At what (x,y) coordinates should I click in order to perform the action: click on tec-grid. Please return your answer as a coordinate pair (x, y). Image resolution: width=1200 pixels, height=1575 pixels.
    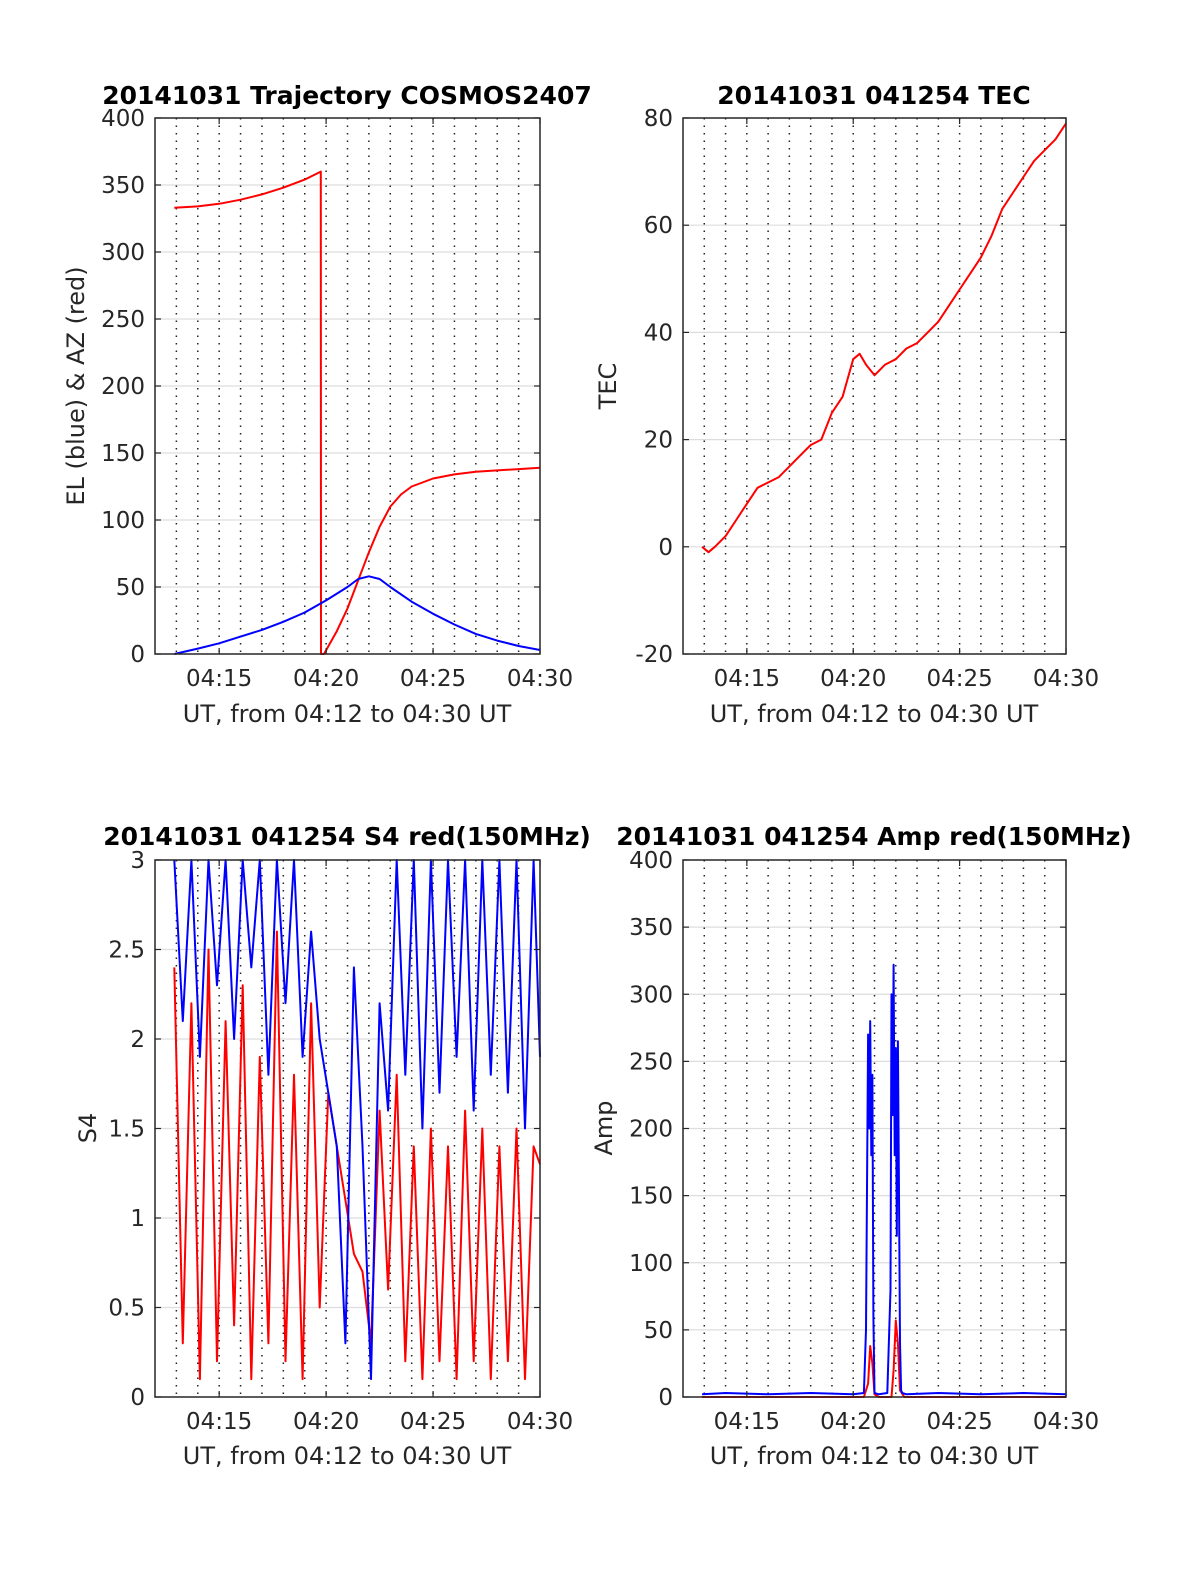
    Looking at the image, I should click on (874, 386).